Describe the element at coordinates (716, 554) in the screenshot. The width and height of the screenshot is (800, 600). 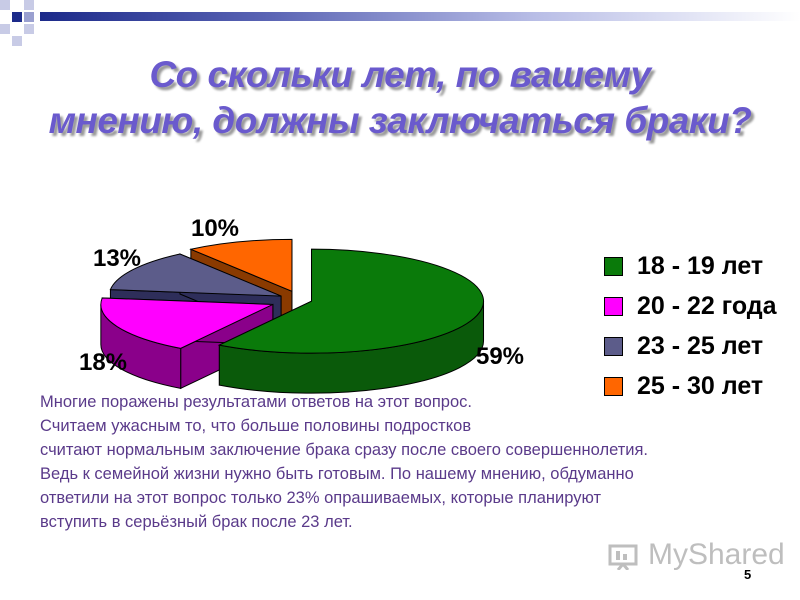
I see `watermark-text: MyShared` at that location.